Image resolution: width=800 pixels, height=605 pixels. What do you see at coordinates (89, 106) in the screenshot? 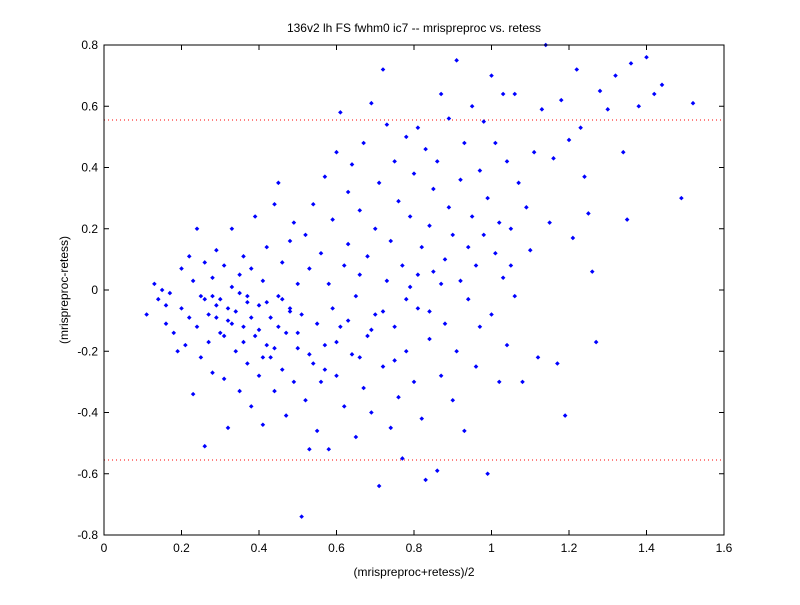
I see `y-tick-label: 0.6` at bounding box center [89, 106].